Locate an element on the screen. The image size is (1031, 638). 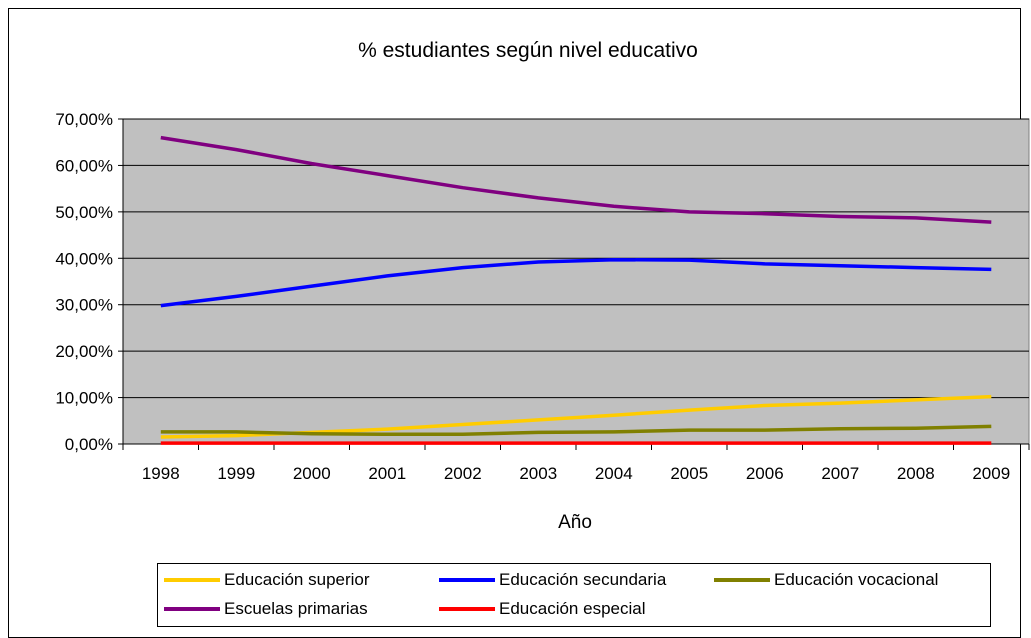
legend-item-educacion-secundaria: Educación secundaria is located at coordinates (552, 580).